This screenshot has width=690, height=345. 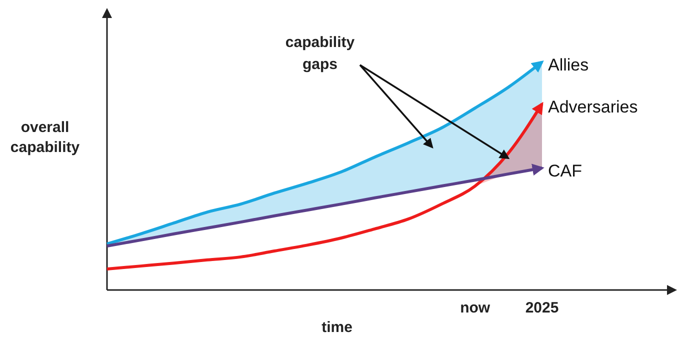 I want to click on y-axis-title: overall capability, so click(x=45, y=137).